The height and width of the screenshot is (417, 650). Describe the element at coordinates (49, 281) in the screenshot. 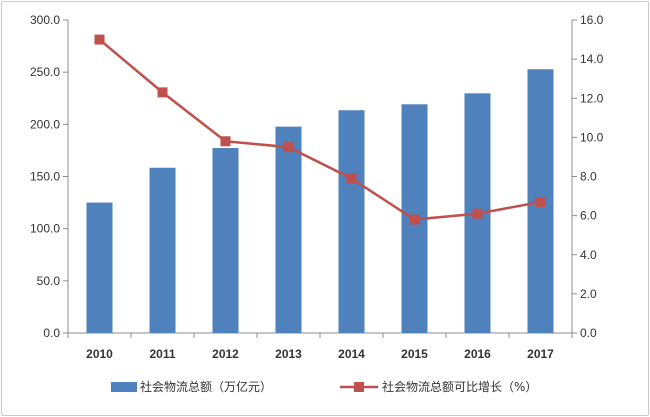

I see `left-tick-label: 50.0` at that location.